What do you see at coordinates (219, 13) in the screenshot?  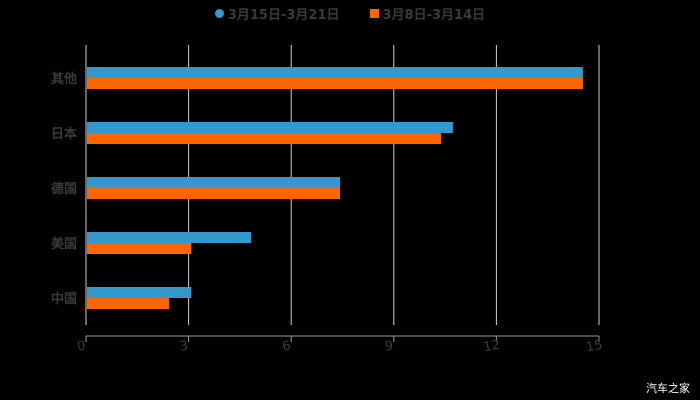 I see `legend-circle-icon` at bounding box center [219, 13].